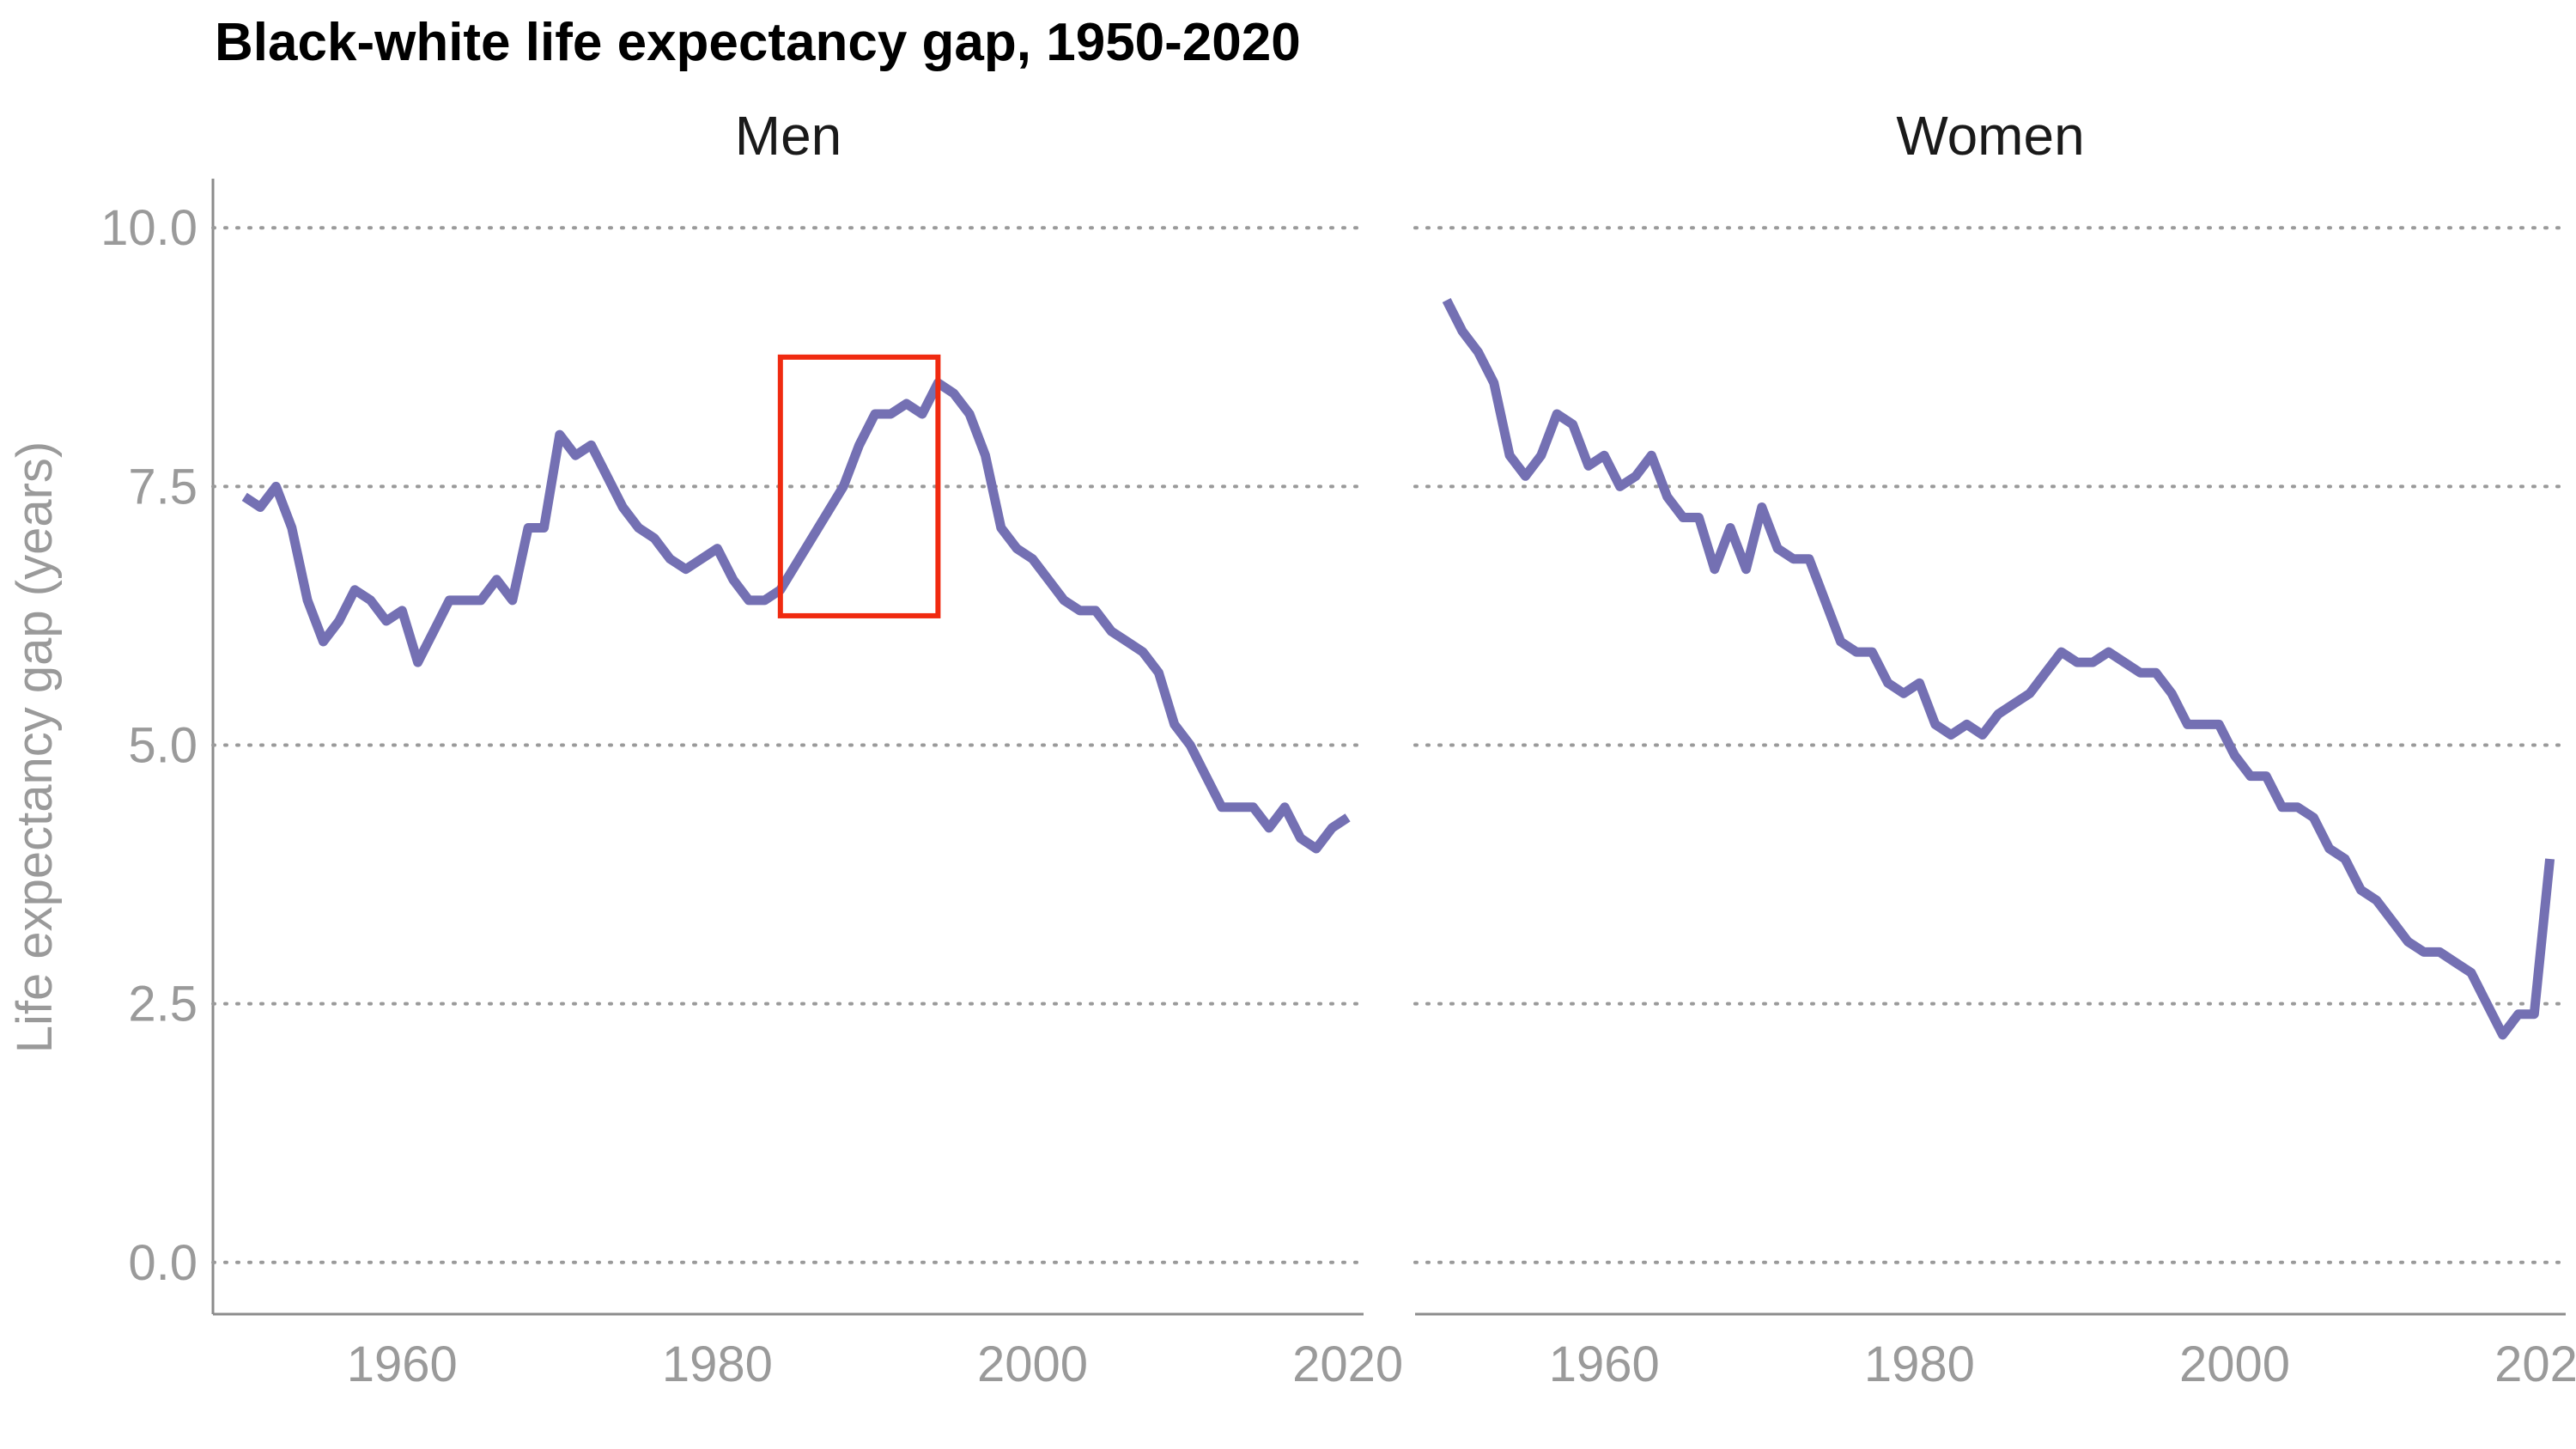 This screenshot has height=1449, width=2576. What do you see at coordinates (788, 136) in the screenshot?
I see `facet-label: Men` at bounding box center [788, 136].